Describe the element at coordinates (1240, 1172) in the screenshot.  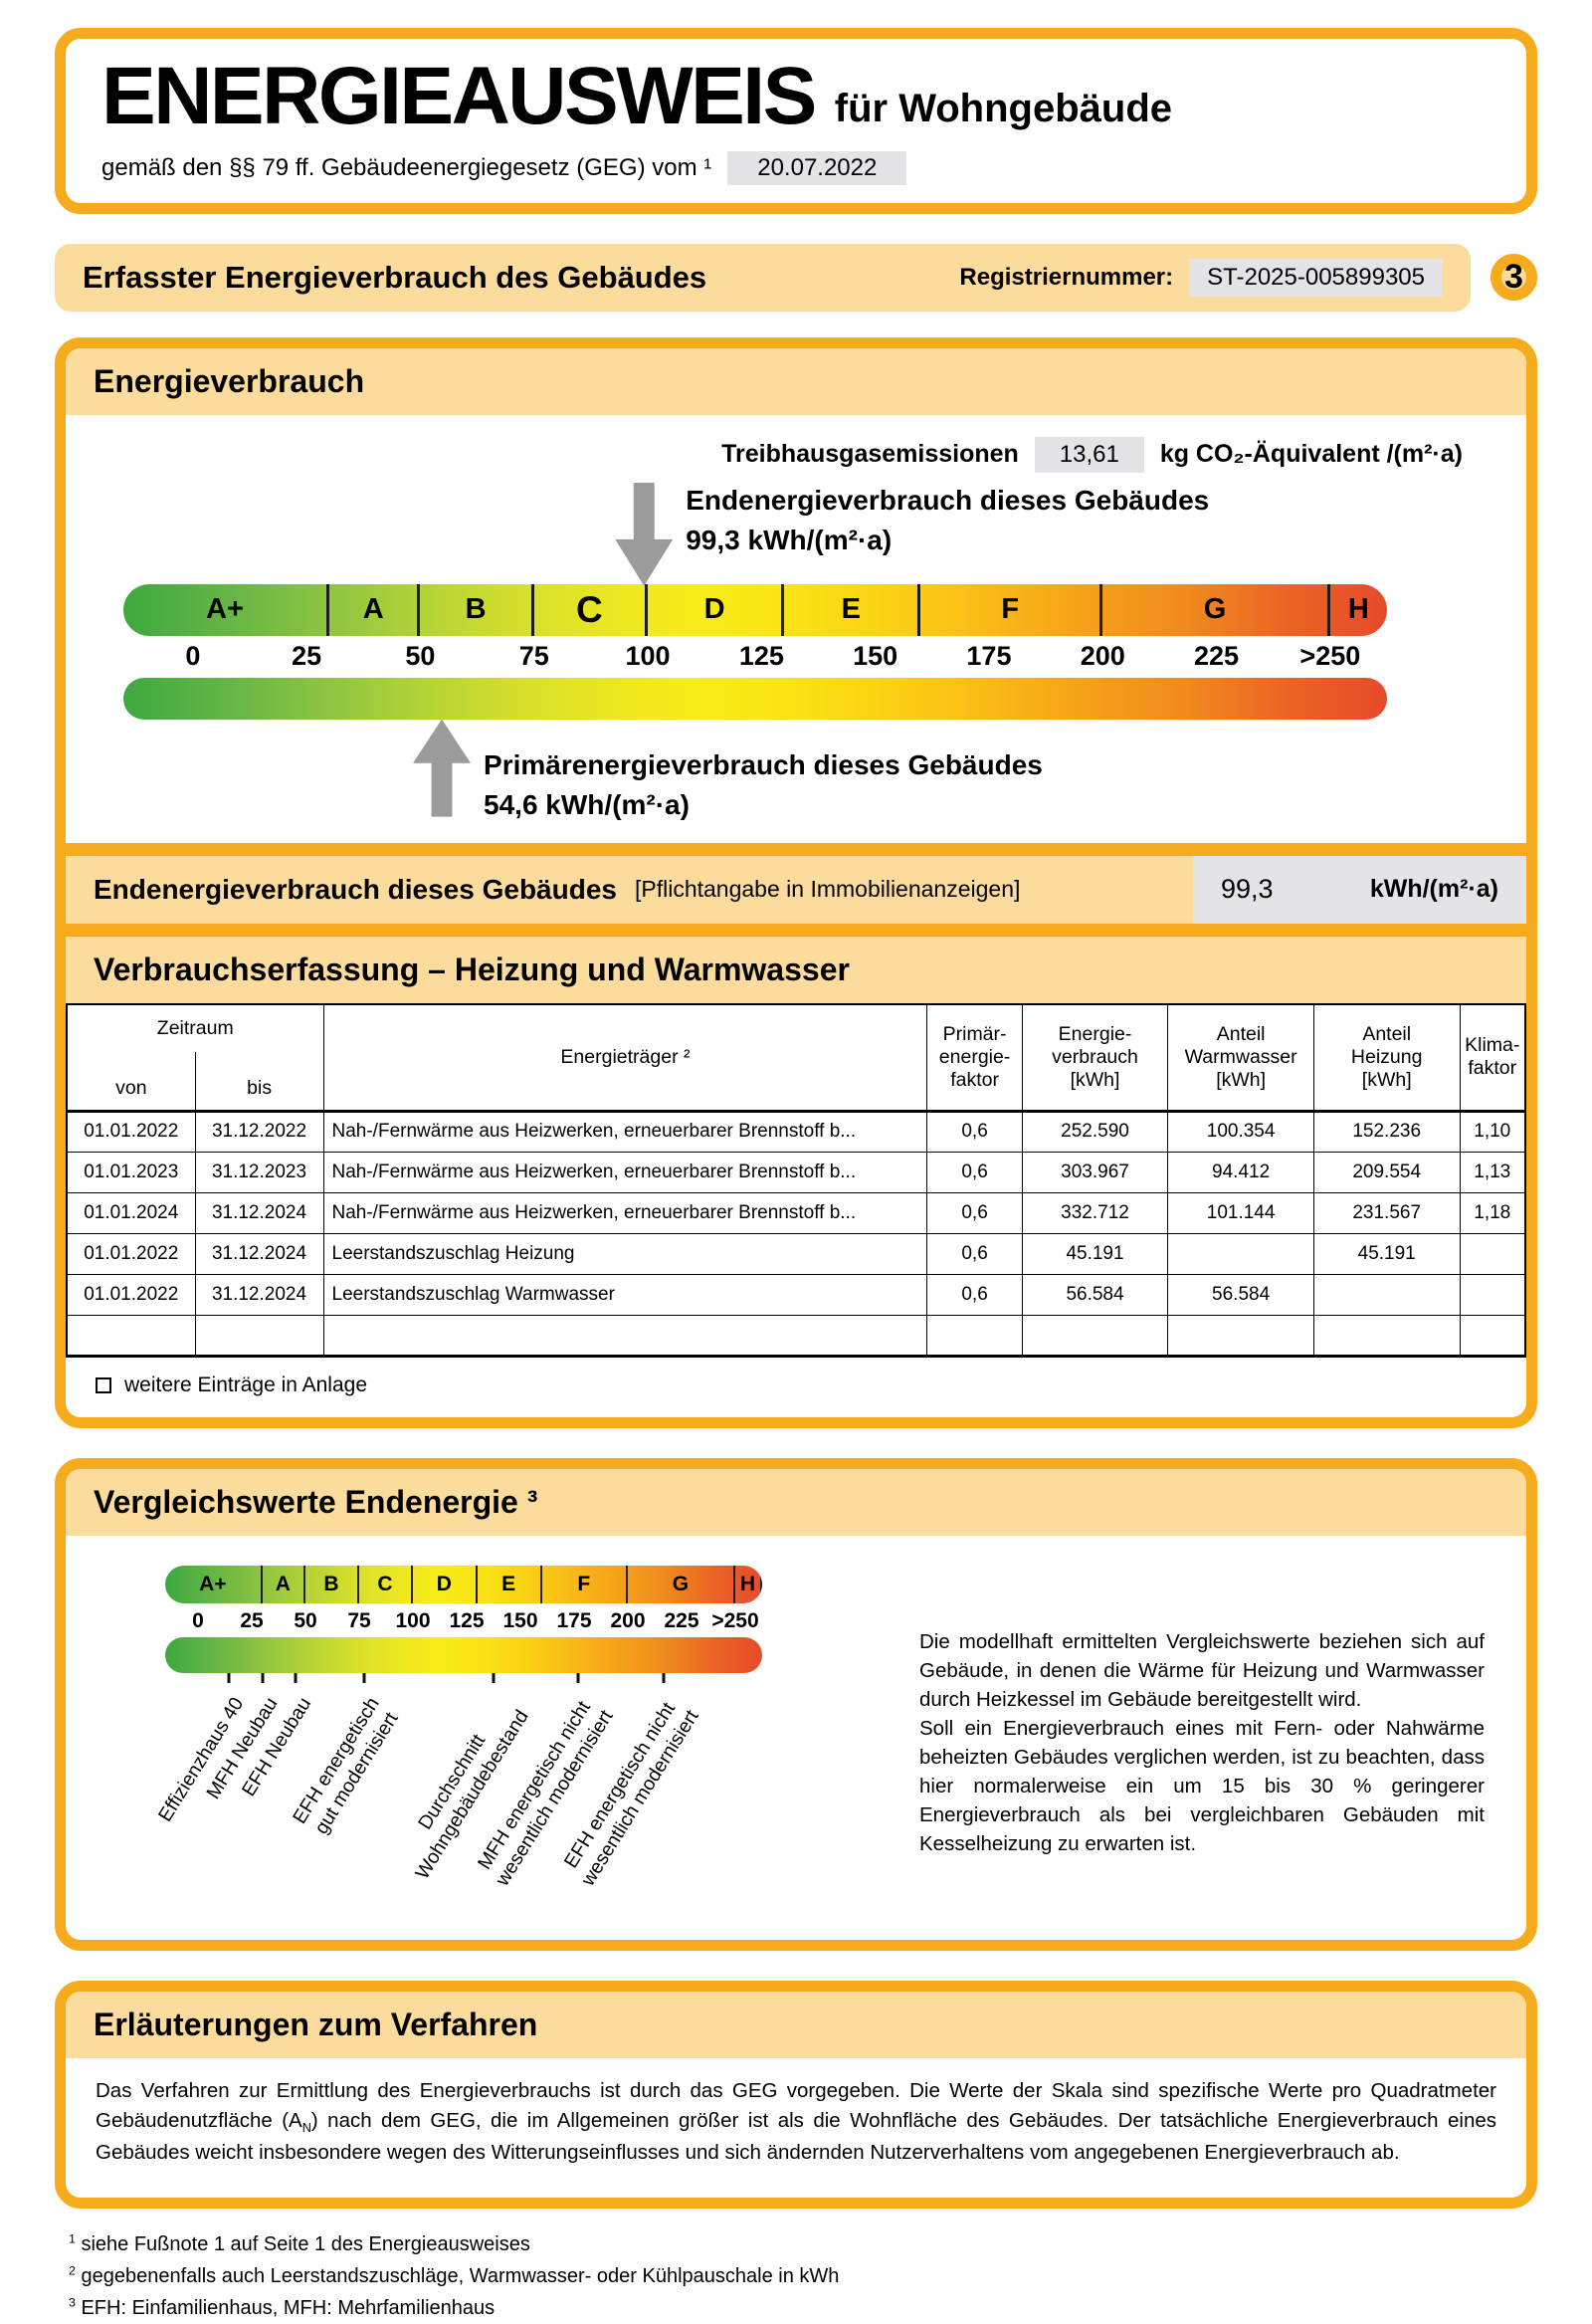
I see `table-cell: 94.412` at that location.